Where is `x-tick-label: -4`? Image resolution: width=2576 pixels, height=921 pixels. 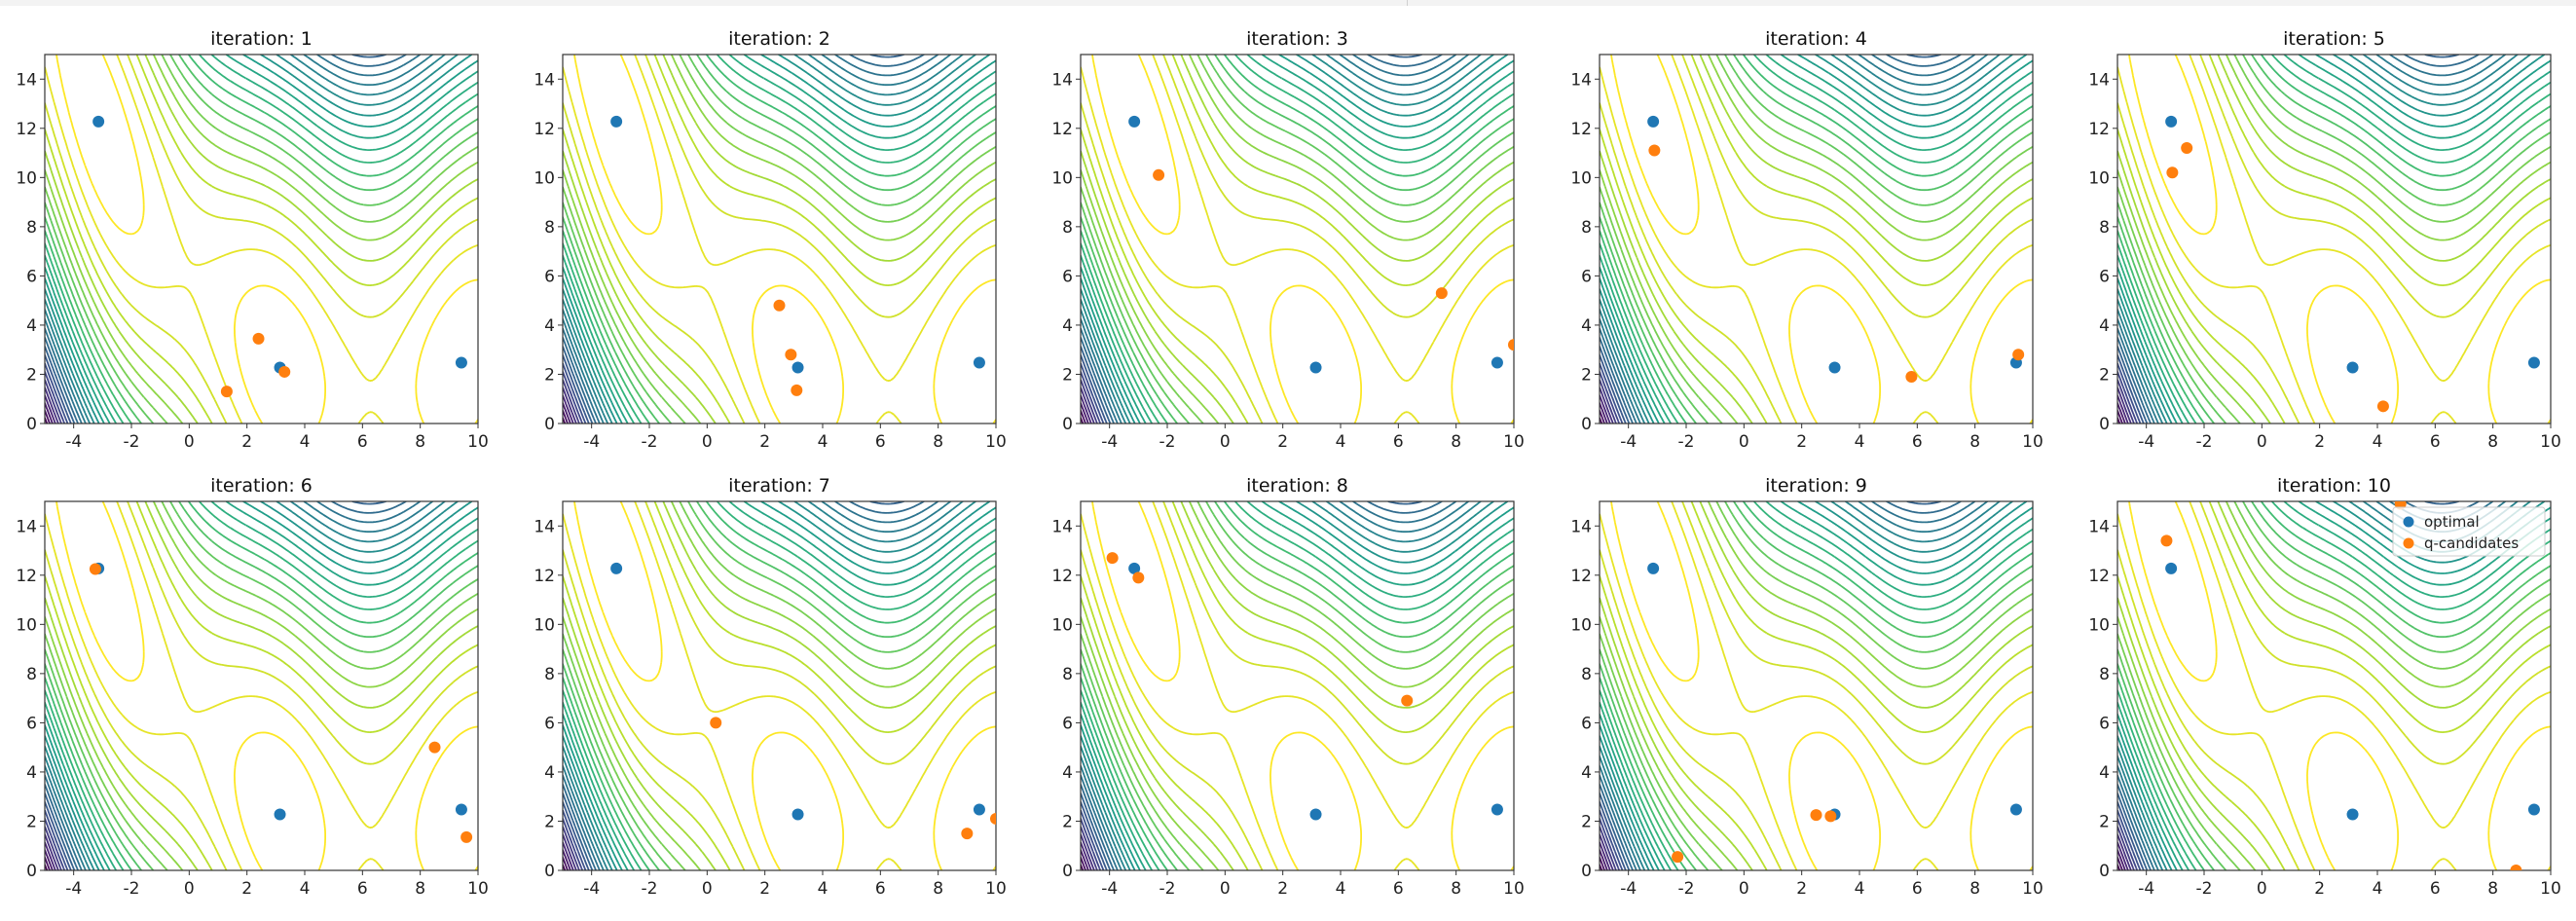 x-tick-label: -4 is located at coordinates (73, 889).